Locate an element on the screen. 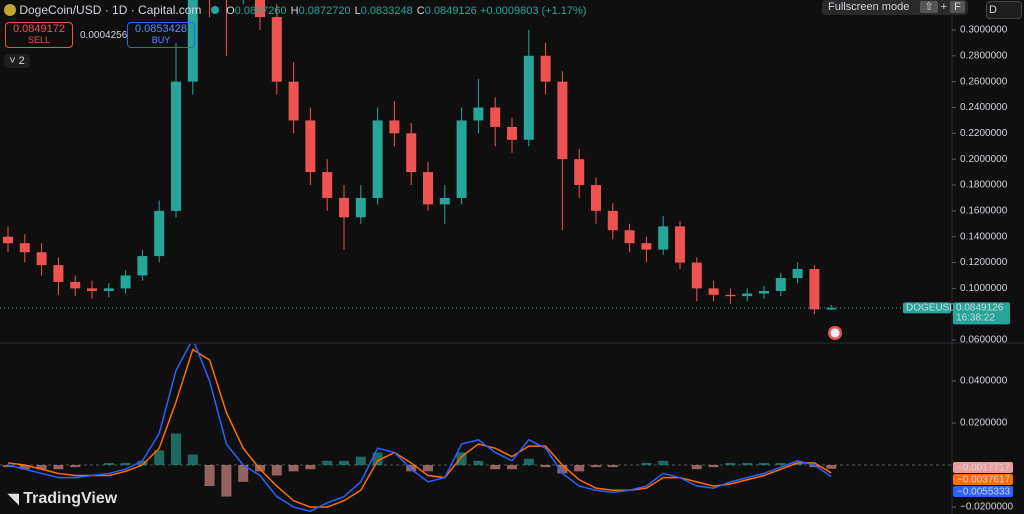 This screenshot has width=1024, height=514. y-tick-label: 0.2000000 is located at coordinates (984, 159).